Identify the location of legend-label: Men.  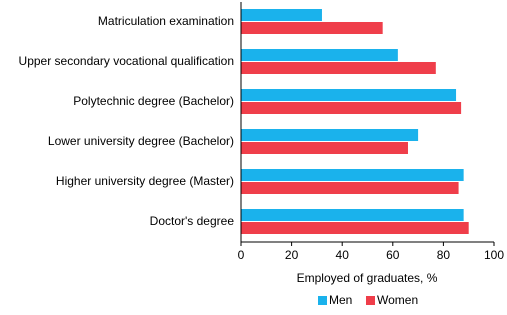
(340, 300).